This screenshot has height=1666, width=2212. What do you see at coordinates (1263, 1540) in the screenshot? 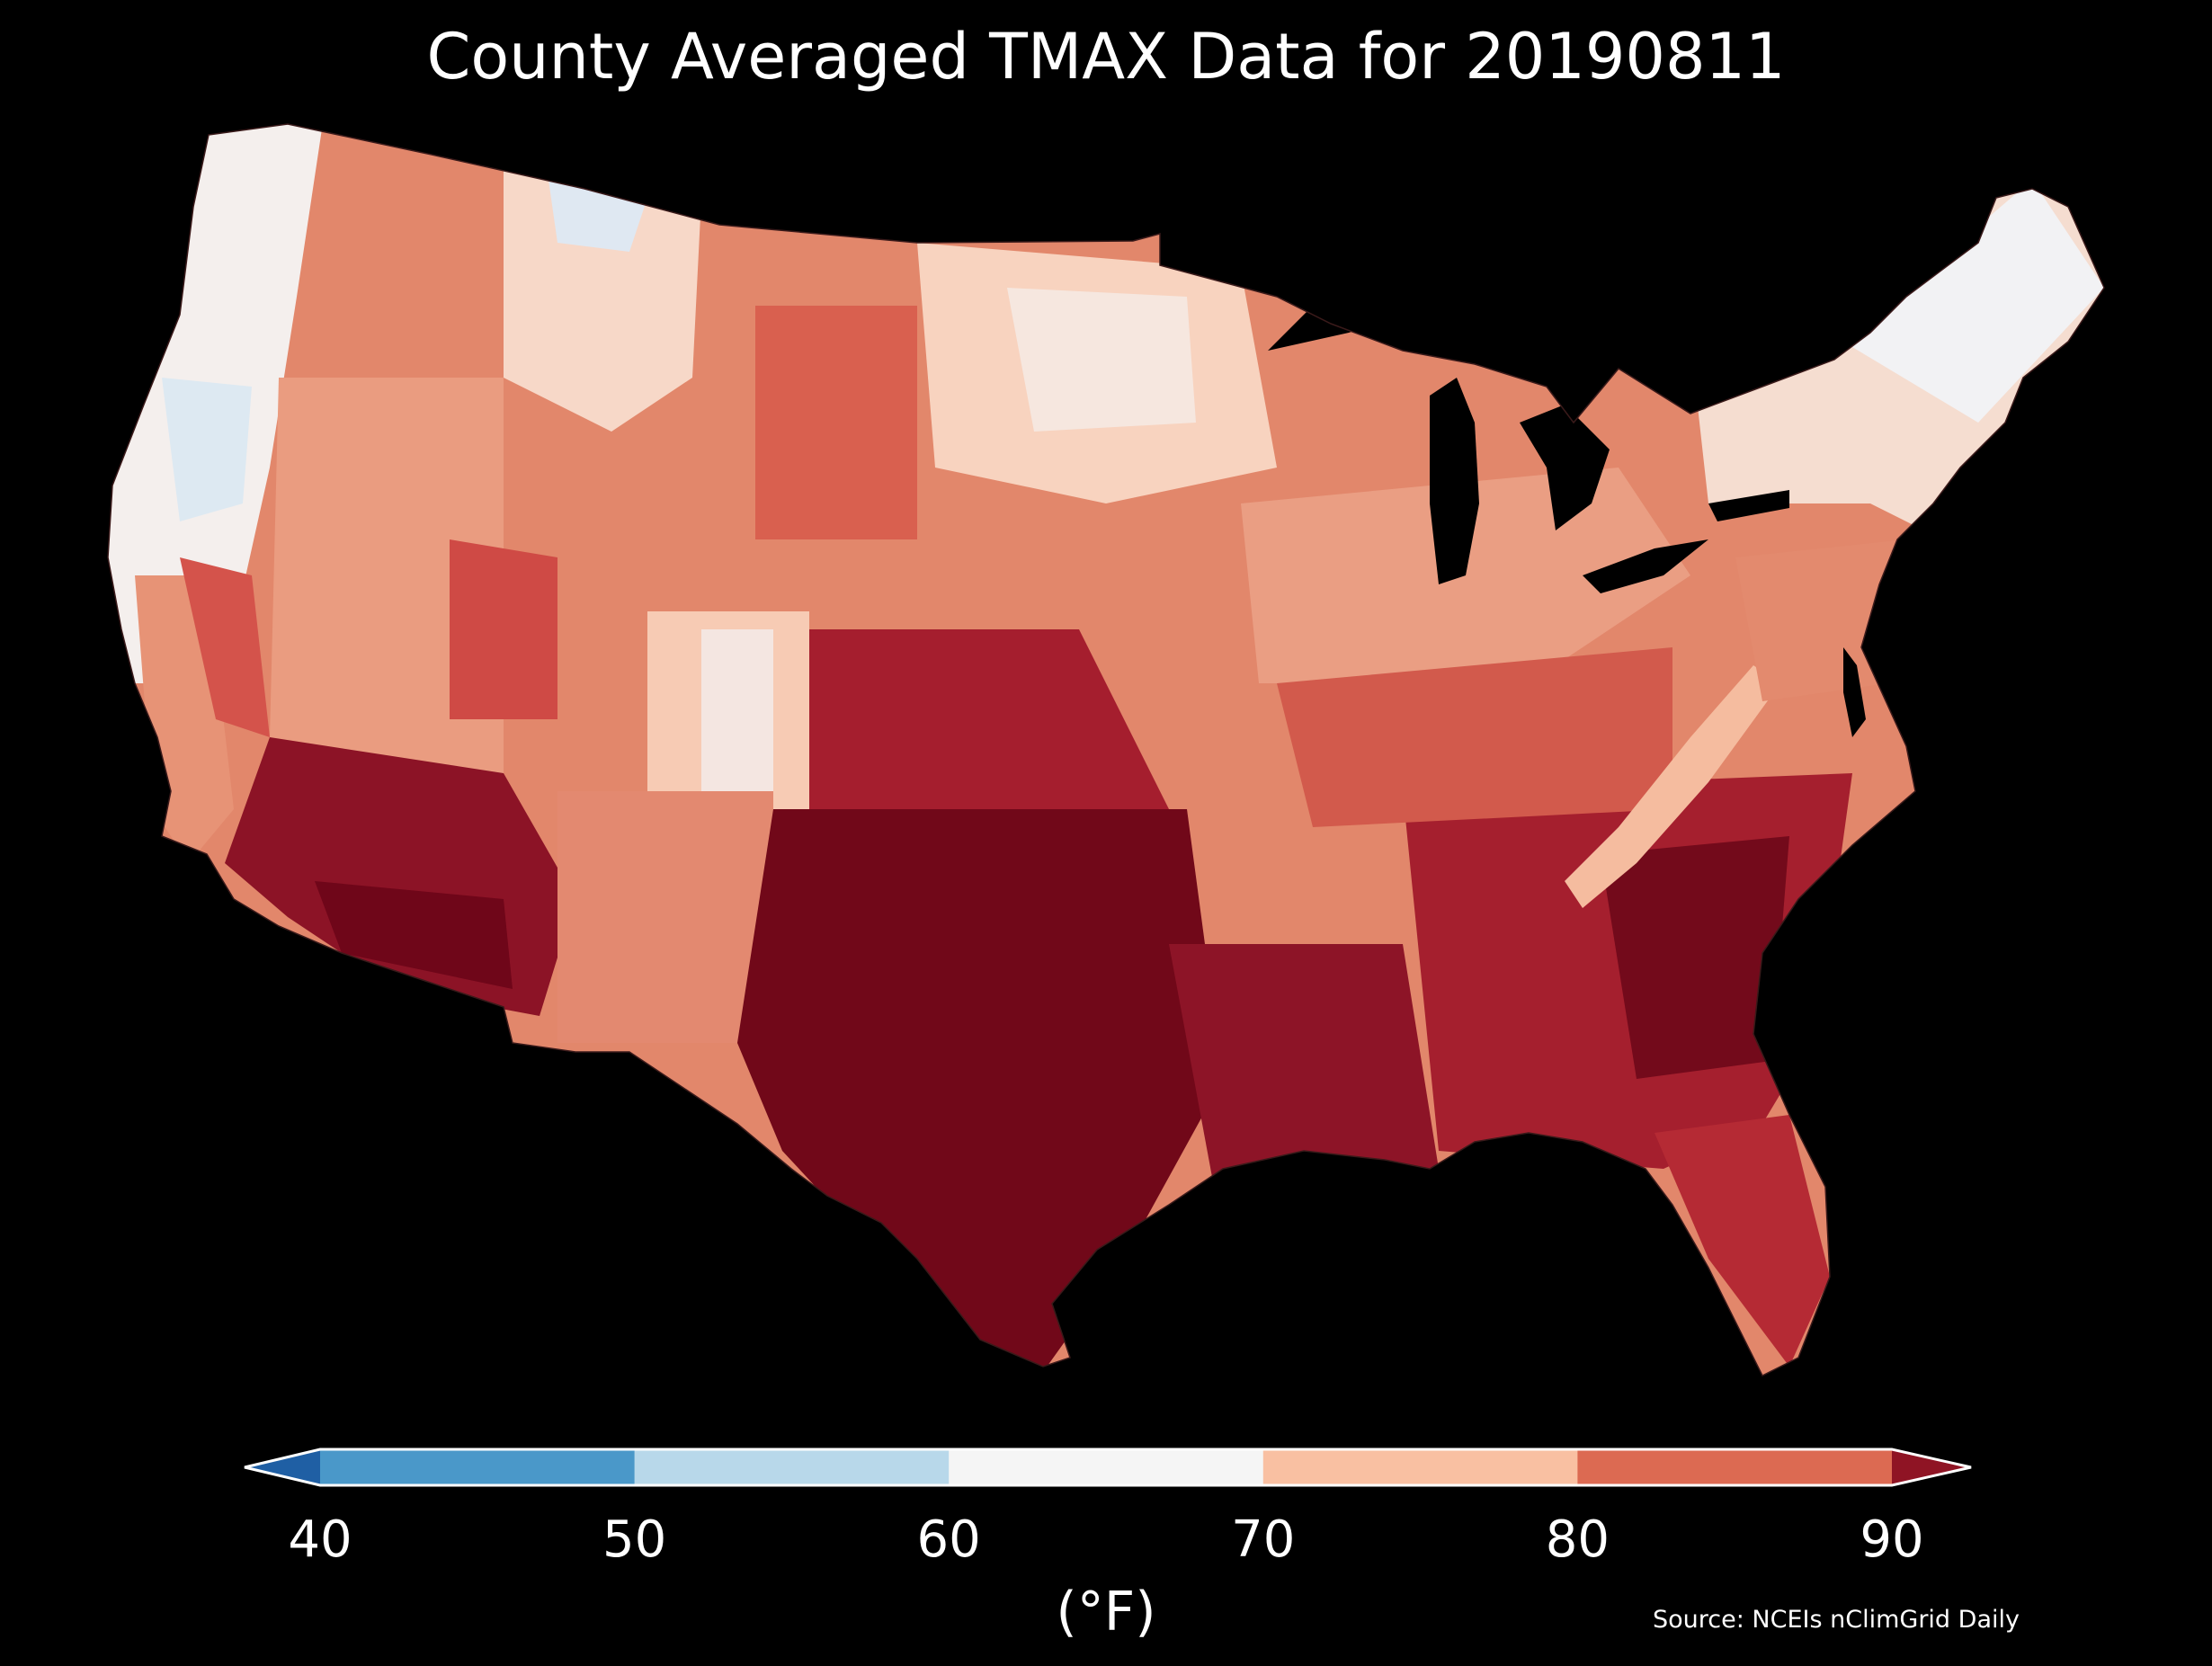
I see `colorbar-tick-label: 70` at bounding box center [1263, 1540].